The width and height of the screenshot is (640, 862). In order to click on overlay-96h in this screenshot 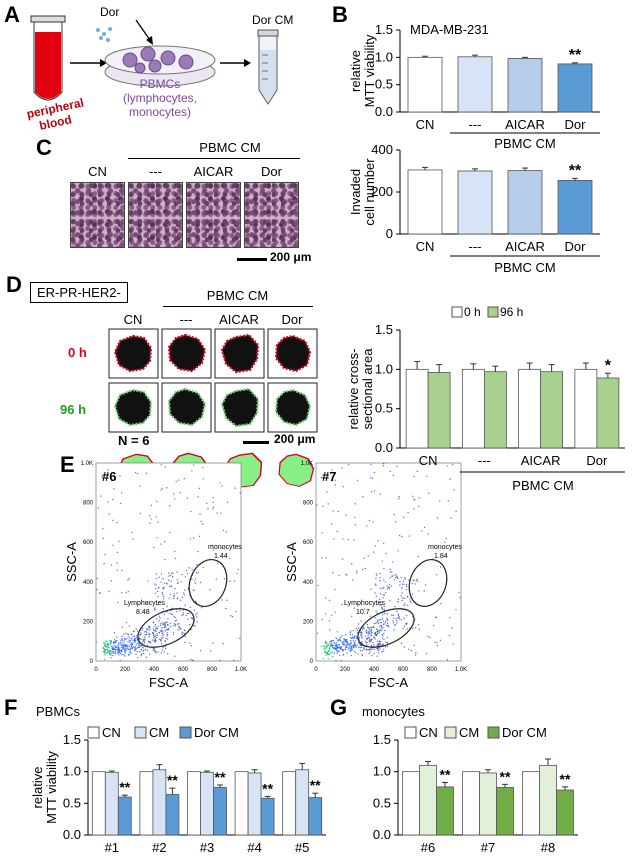, I will do `click(296, 470)`.